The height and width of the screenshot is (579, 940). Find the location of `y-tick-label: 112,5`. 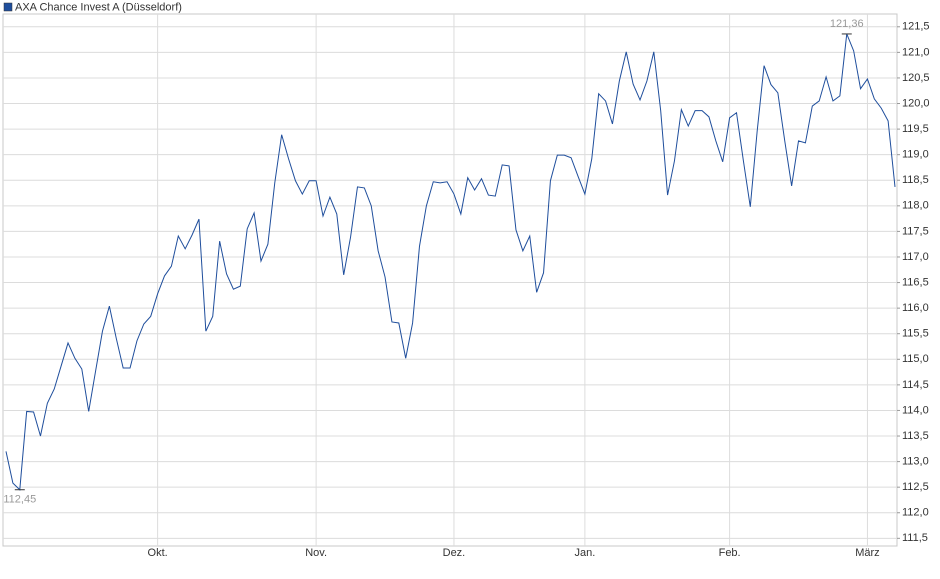

y-tick-label: 112,5 is located at coordinates (915, 487).